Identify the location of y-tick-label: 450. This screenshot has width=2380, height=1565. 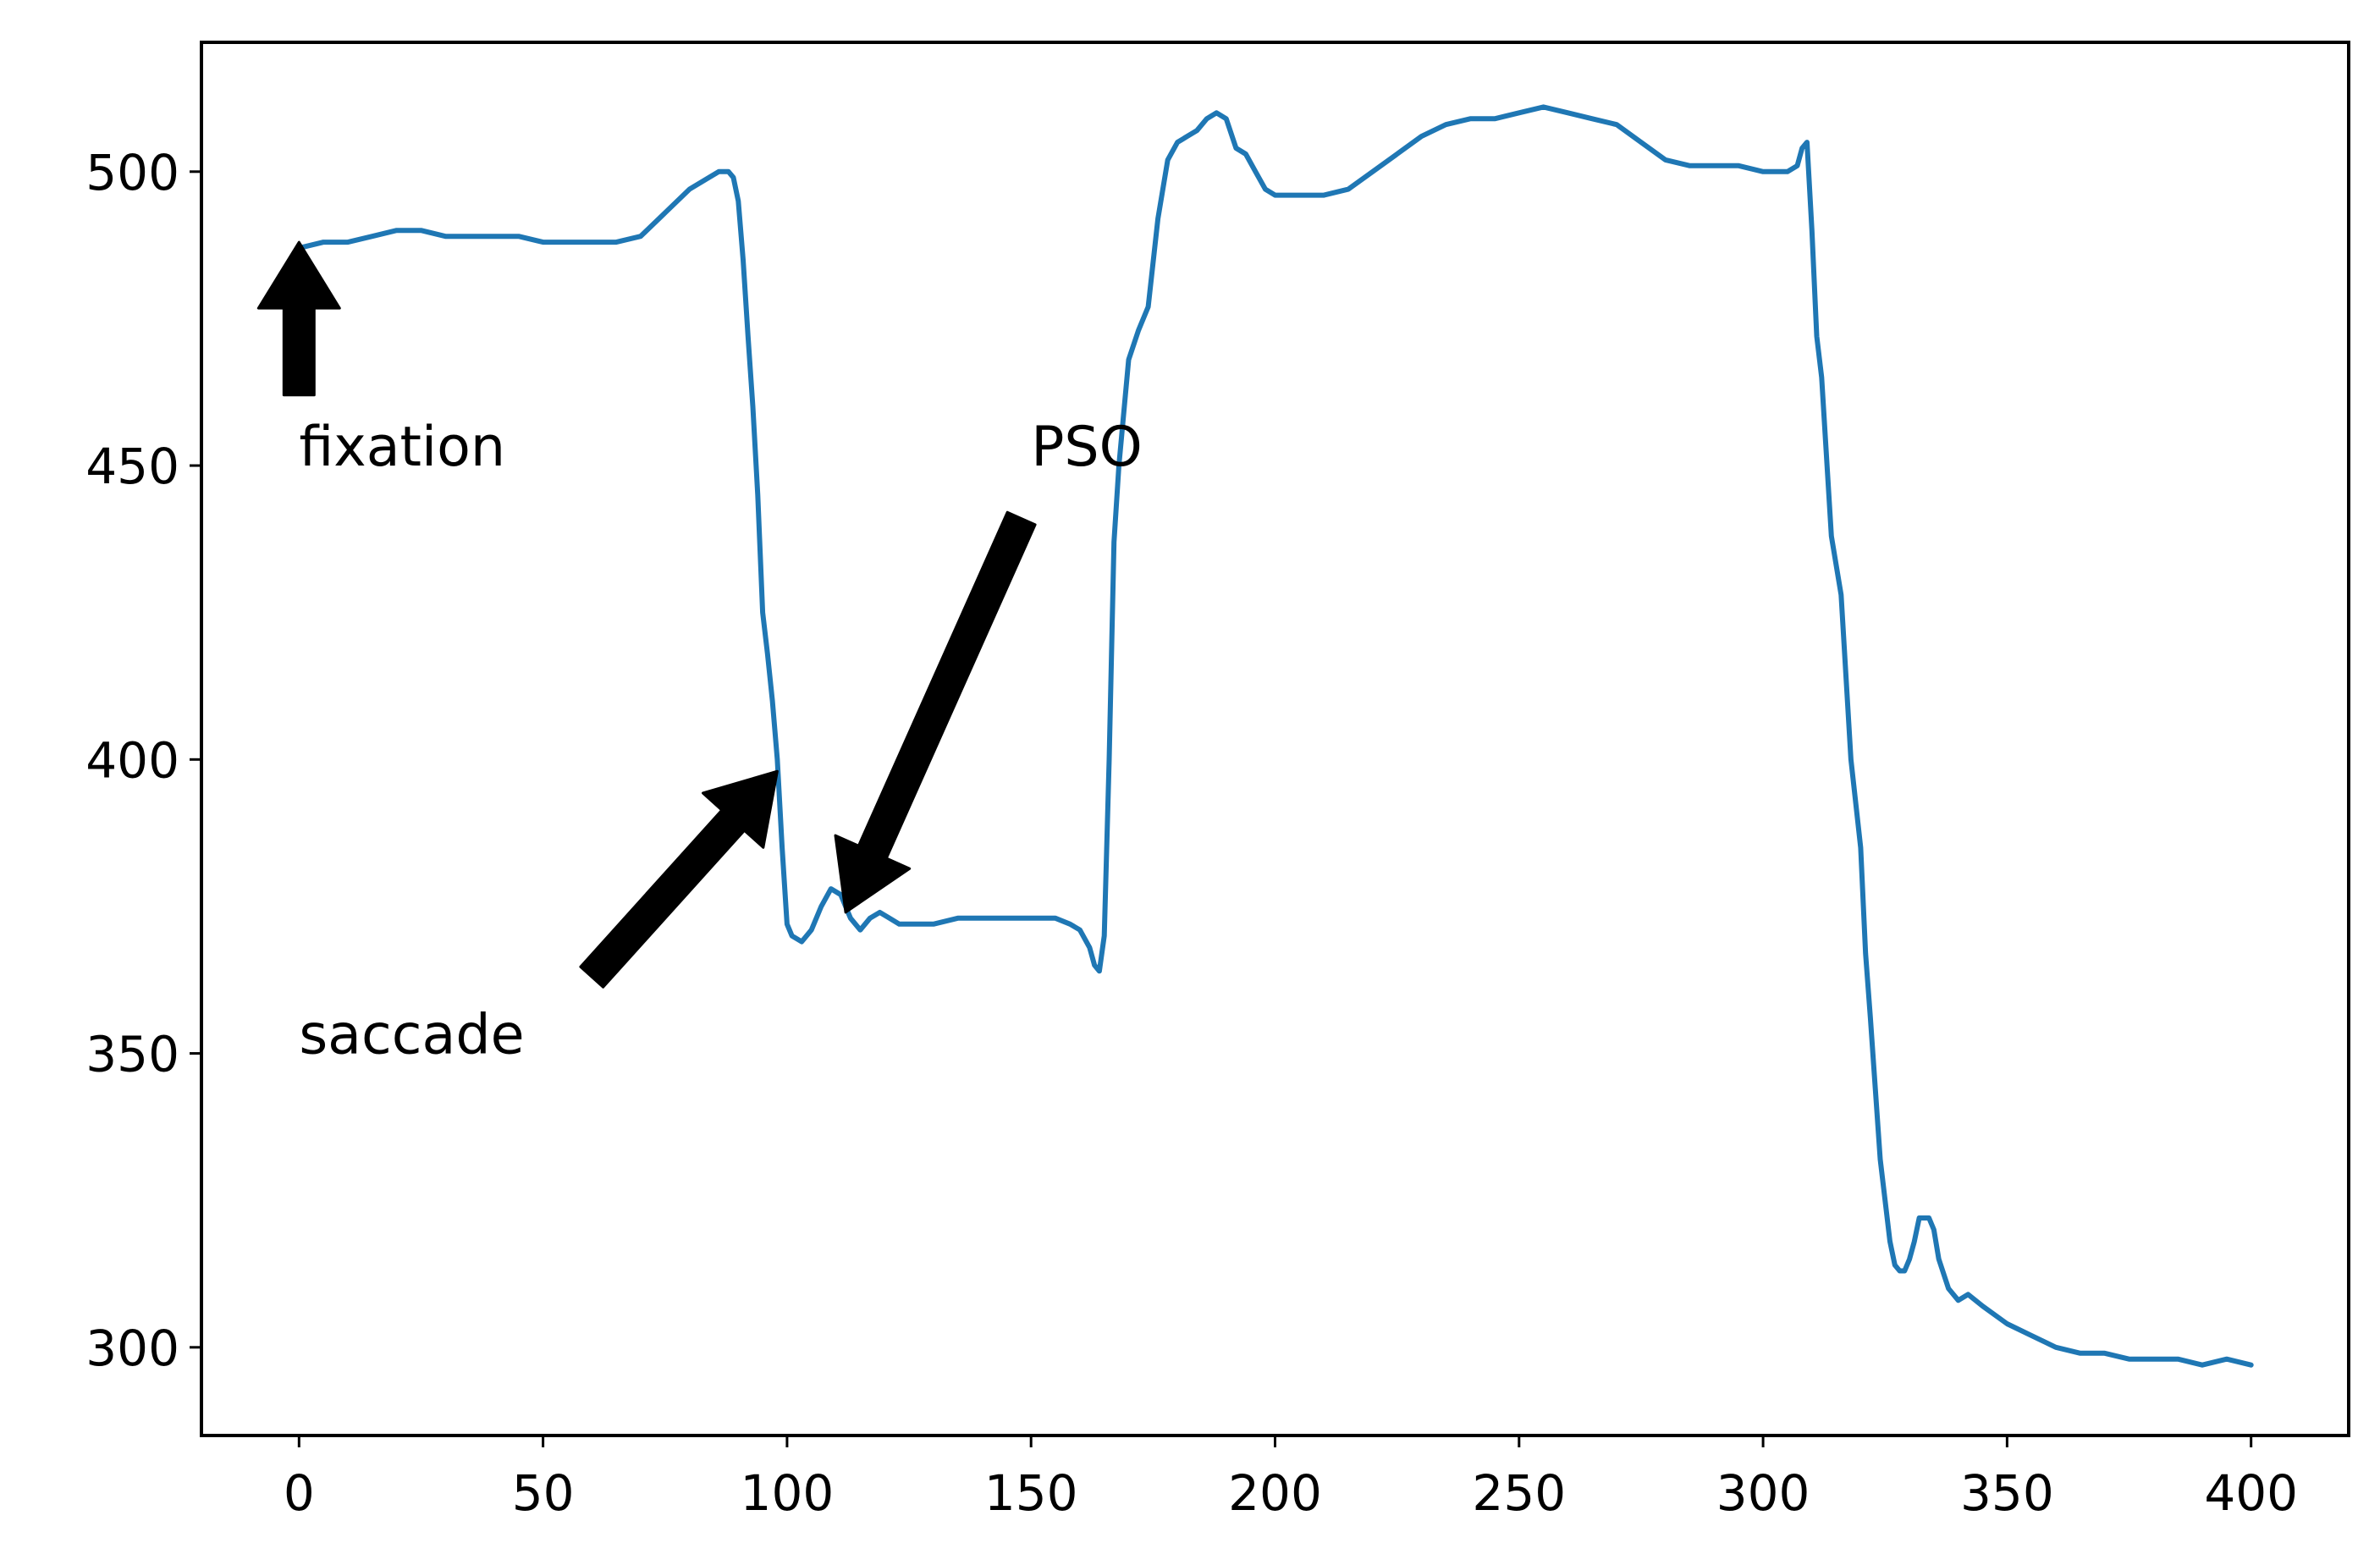
(132, 467).